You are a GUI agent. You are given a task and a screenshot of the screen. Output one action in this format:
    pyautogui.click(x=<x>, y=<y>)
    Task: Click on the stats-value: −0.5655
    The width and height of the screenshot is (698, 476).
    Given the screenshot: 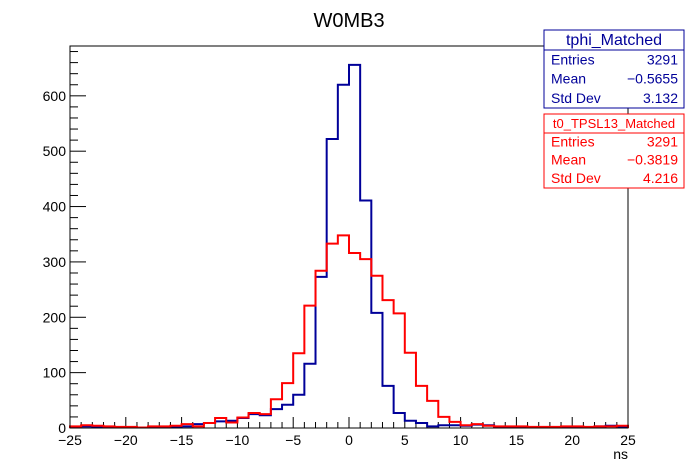 What is the action you would take?
    pyautogui.click(x=652, y=79)
    